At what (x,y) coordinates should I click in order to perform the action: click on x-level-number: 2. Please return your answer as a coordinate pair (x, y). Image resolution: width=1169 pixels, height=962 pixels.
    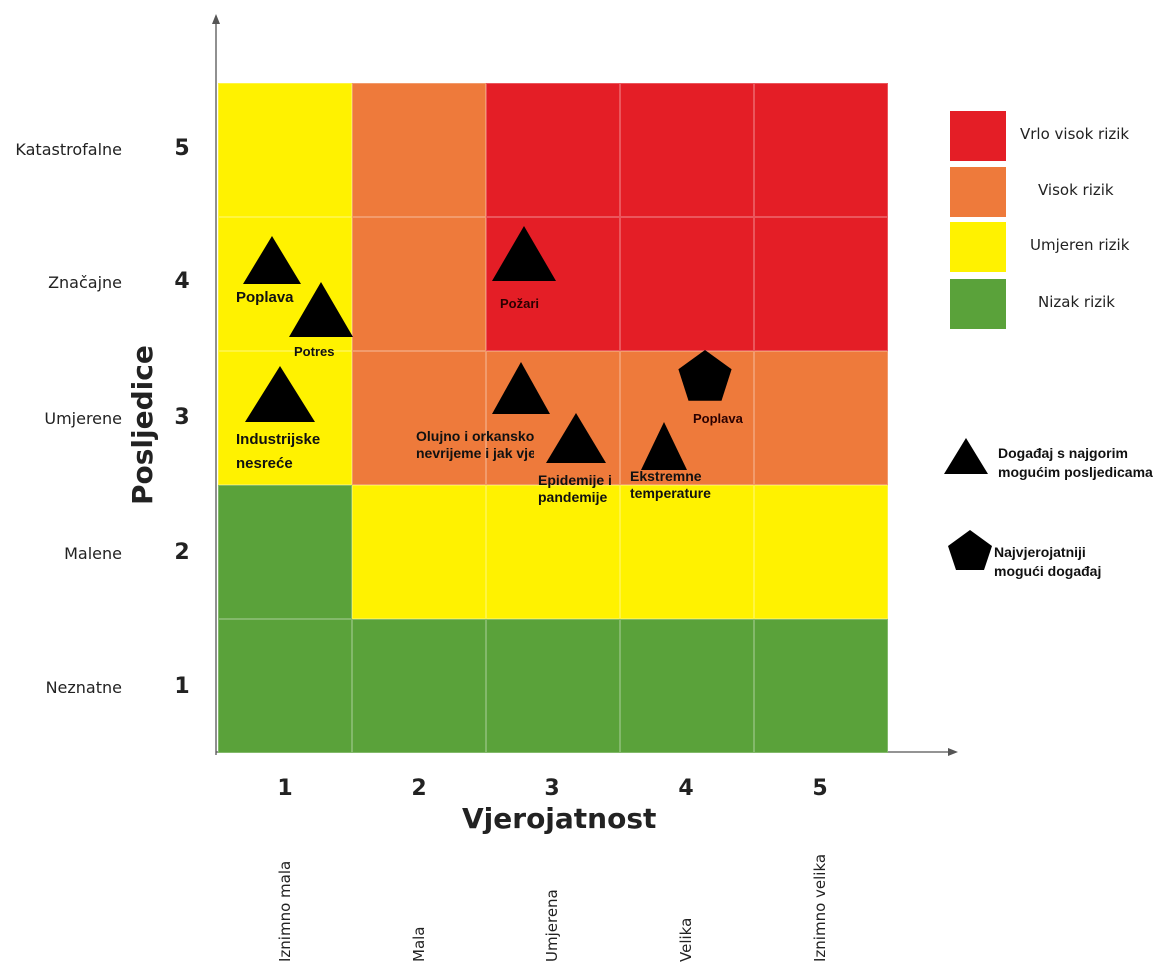
    Looking at the image, I should click on (419, 788).